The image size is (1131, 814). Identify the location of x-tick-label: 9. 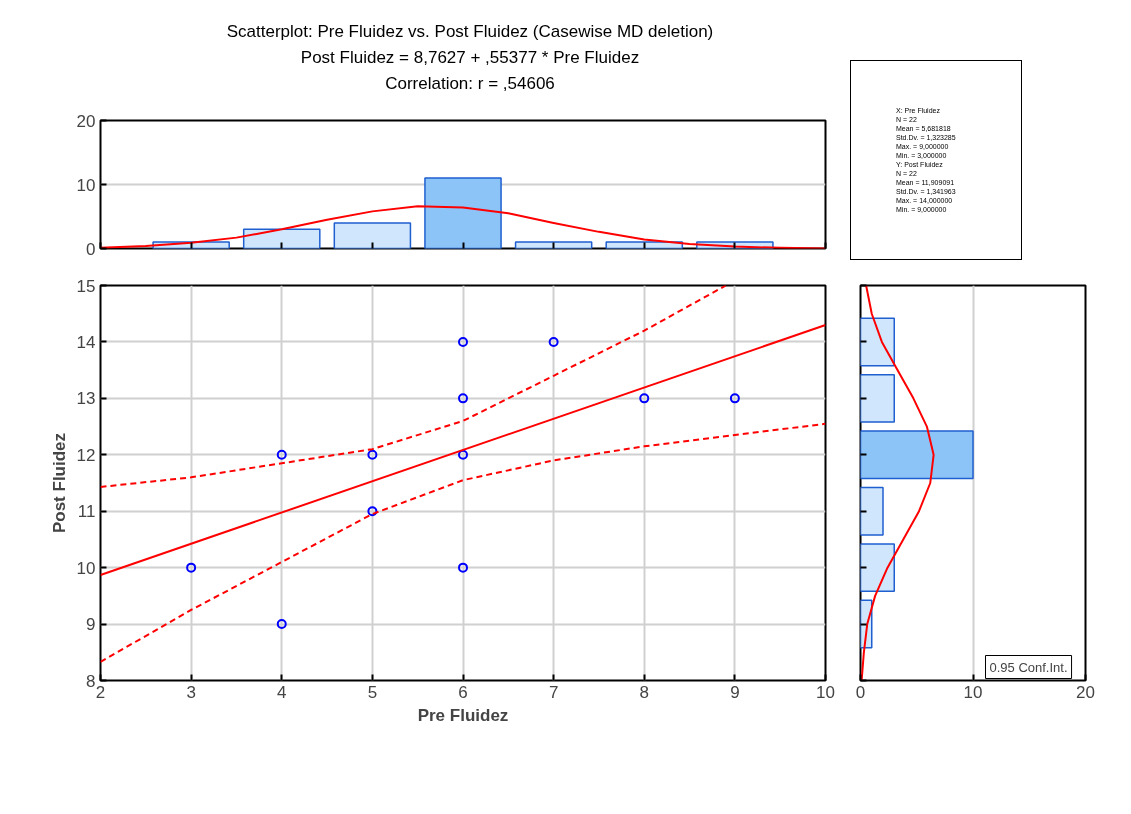
(735, 692).